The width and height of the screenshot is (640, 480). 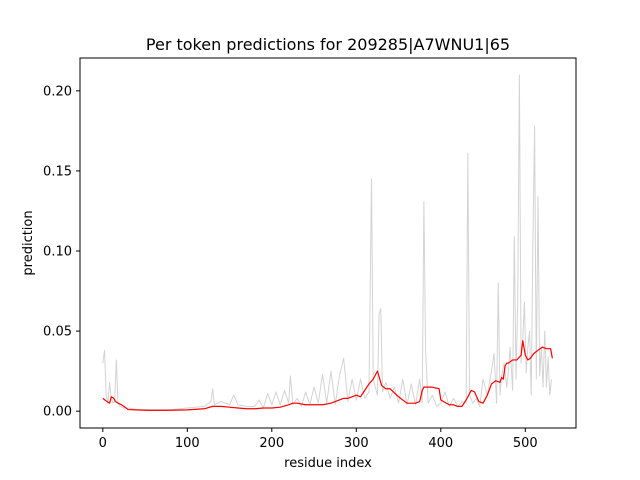 I want to click on y-tick-label: 0.00, so click(x=57, y=412).